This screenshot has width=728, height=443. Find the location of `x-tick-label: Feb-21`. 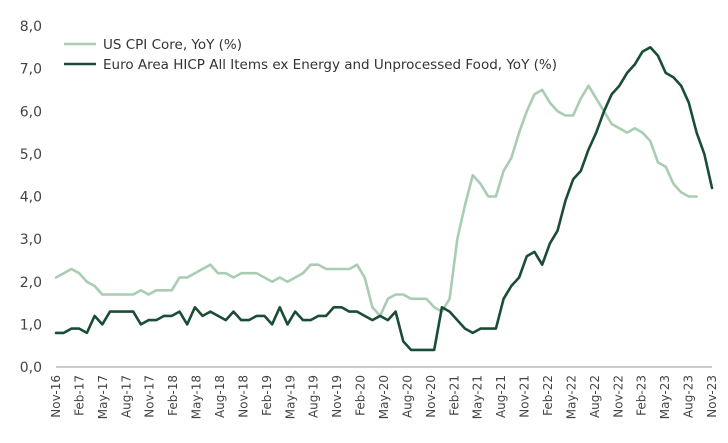

x-tick-label: Feb-21 is located at coordinates (454, 395).